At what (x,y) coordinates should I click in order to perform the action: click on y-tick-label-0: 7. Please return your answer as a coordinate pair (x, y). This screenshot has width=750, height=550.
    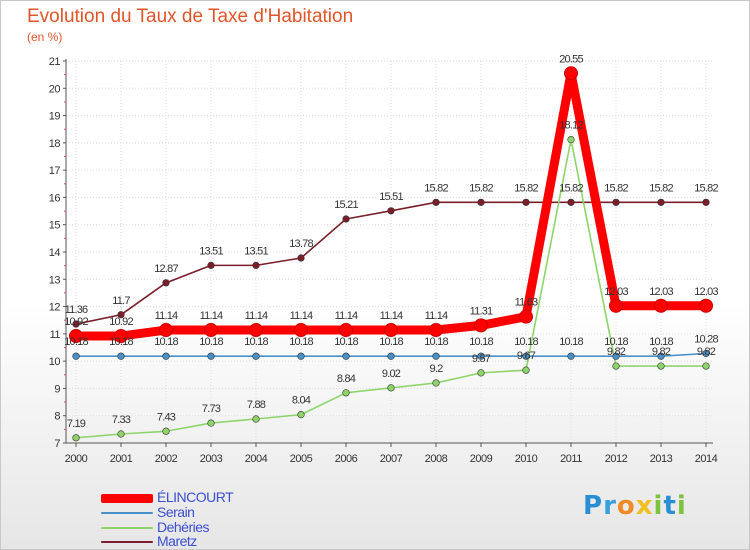
    Looking at the image, I should click on (57, 444).